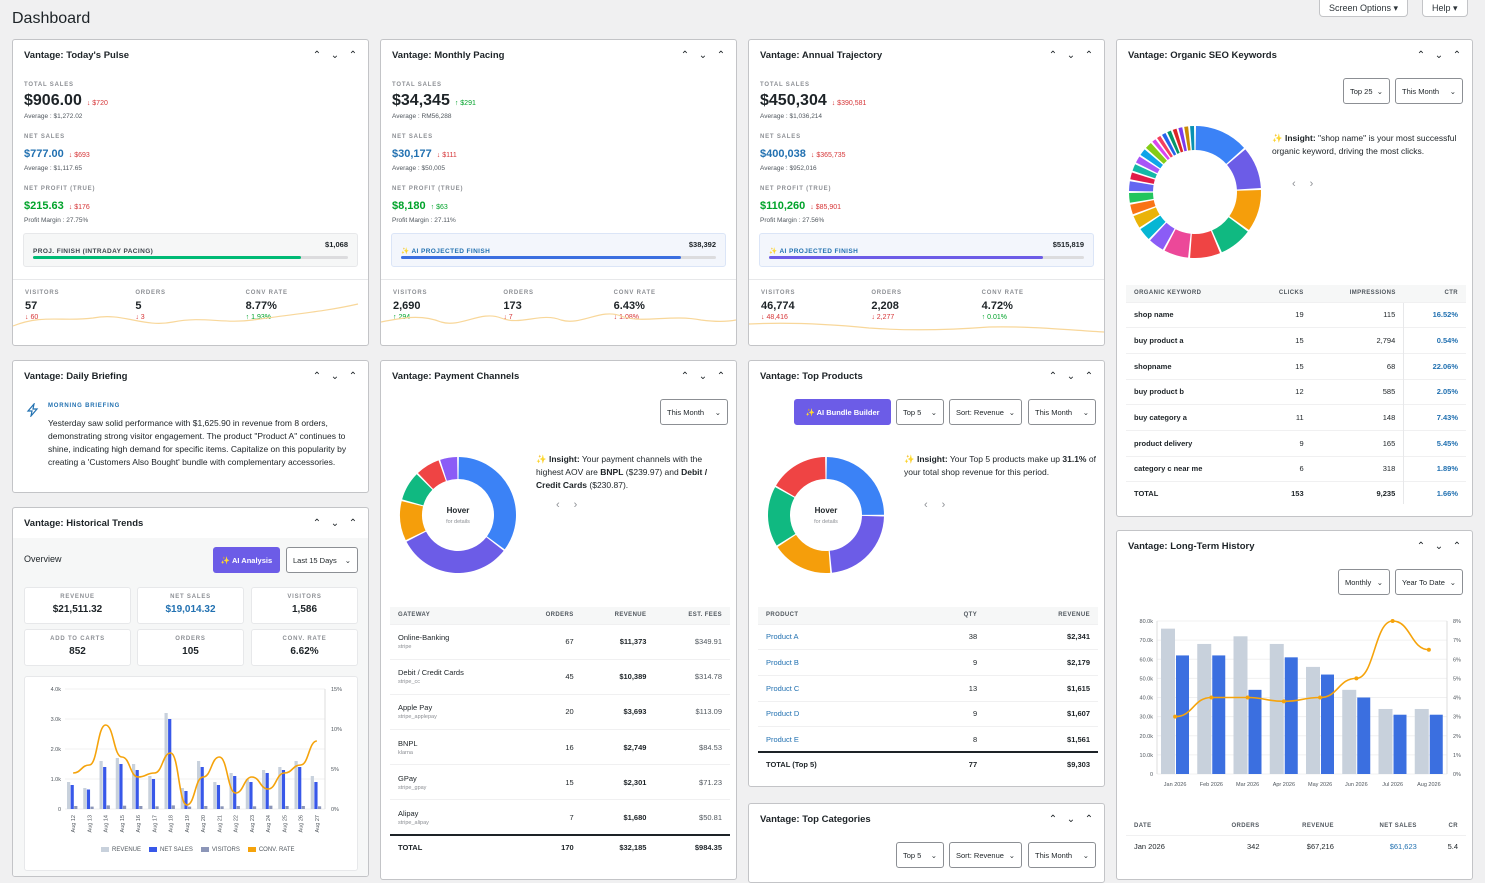 The image size is (1485, 883). What do you see at coordinates (322, 560) in the screenshot?
I see `period-select: Last 15 Days ⌄` at bounding box center [322, 560].